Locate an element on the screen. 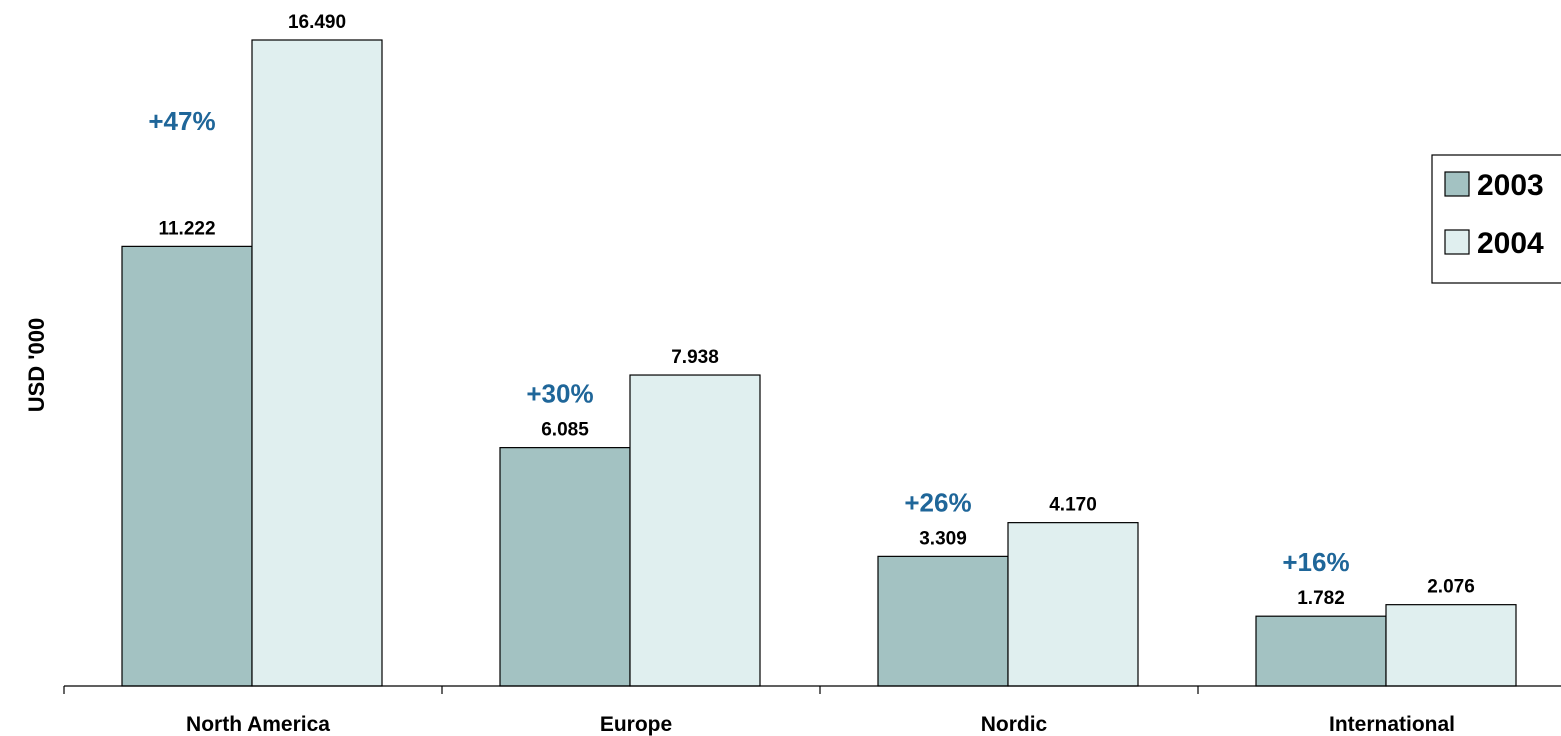 The height and width of the screenshot is (736, 1561). bar-nordic-2004 is located at coordinates (1073, 604).